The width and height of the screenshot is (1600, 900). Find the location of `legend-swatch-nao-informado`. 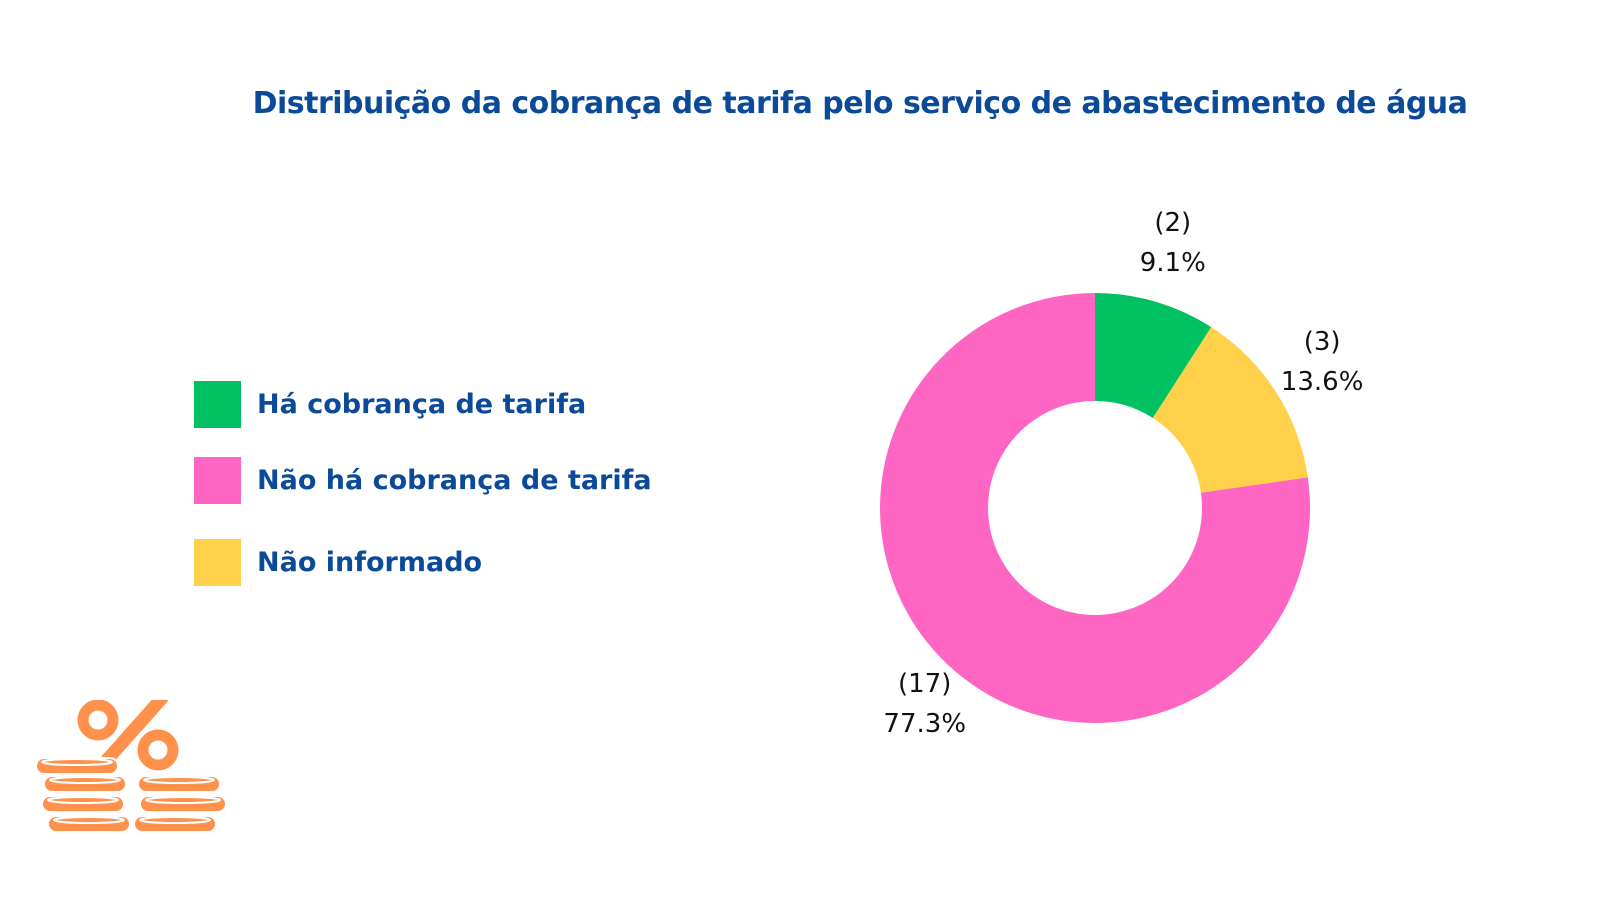

legend-swatch-nao-informado is located at coordinates (217, 562).